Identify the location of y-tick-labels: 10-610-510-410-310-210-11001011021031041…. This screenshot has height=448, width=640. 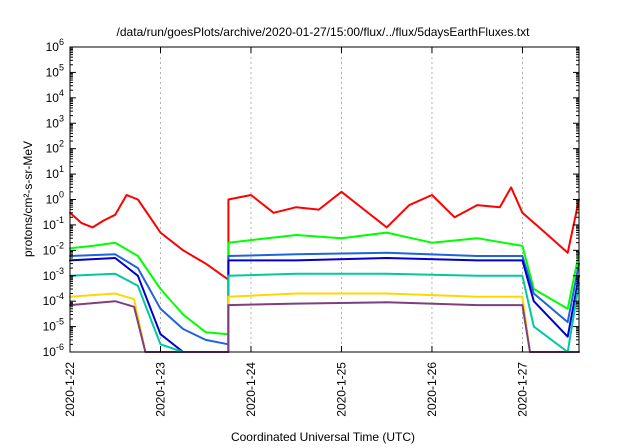
(53, 198).